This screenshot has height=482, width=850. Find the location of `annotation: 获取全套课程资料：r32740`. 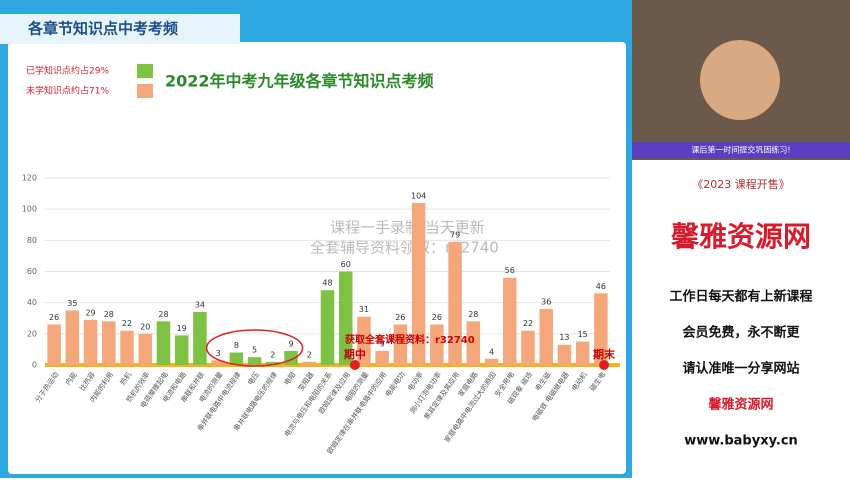

annotation: 获取全套课程资料：r32740 is located at coordinates (409, 339).